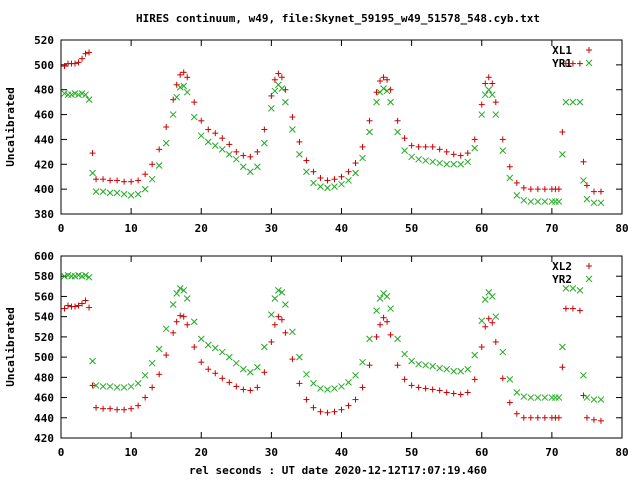 The image size is (640, 480). I want to click on legend-label: YR2, so click(562, 279).